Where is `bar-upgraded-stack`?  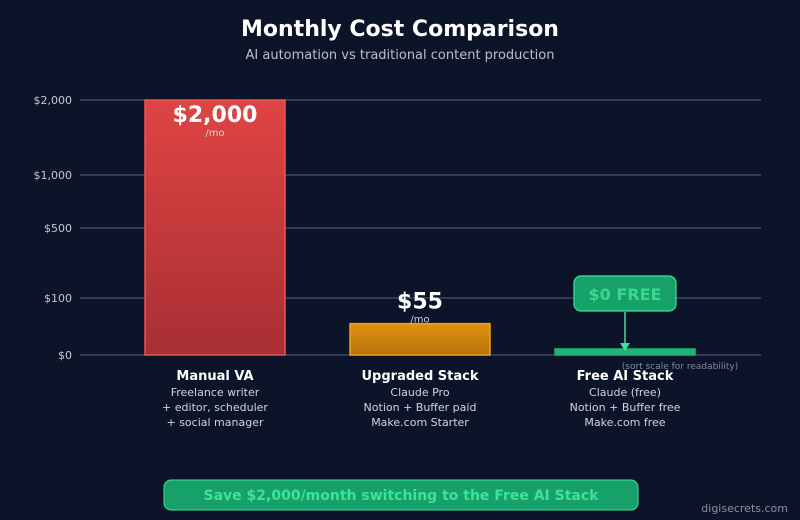
bar-upgraded-stack is located at coordinates (420, 339).